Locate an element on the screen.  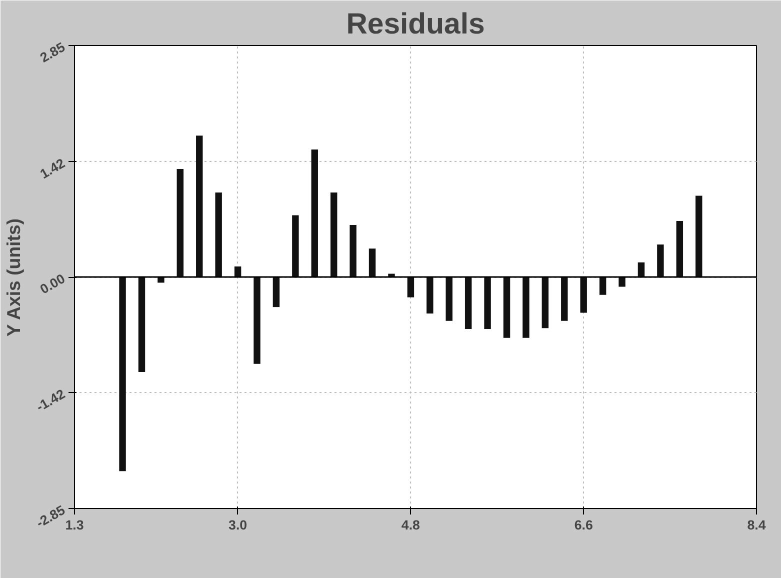
y-axis-title: Y Axis (units) is located at coordinates (13, 277).